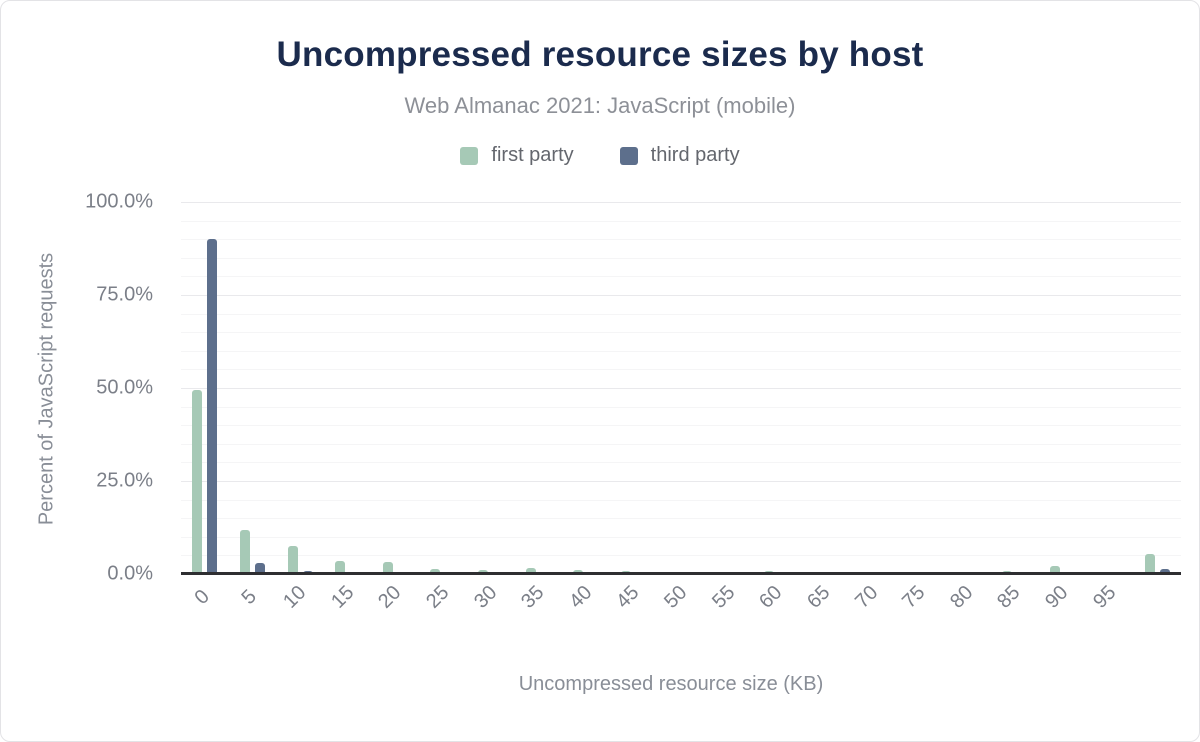 This screenshot has height=742, width=1200. I want to click on legend-item-first-party: first party, so click(517, 155).